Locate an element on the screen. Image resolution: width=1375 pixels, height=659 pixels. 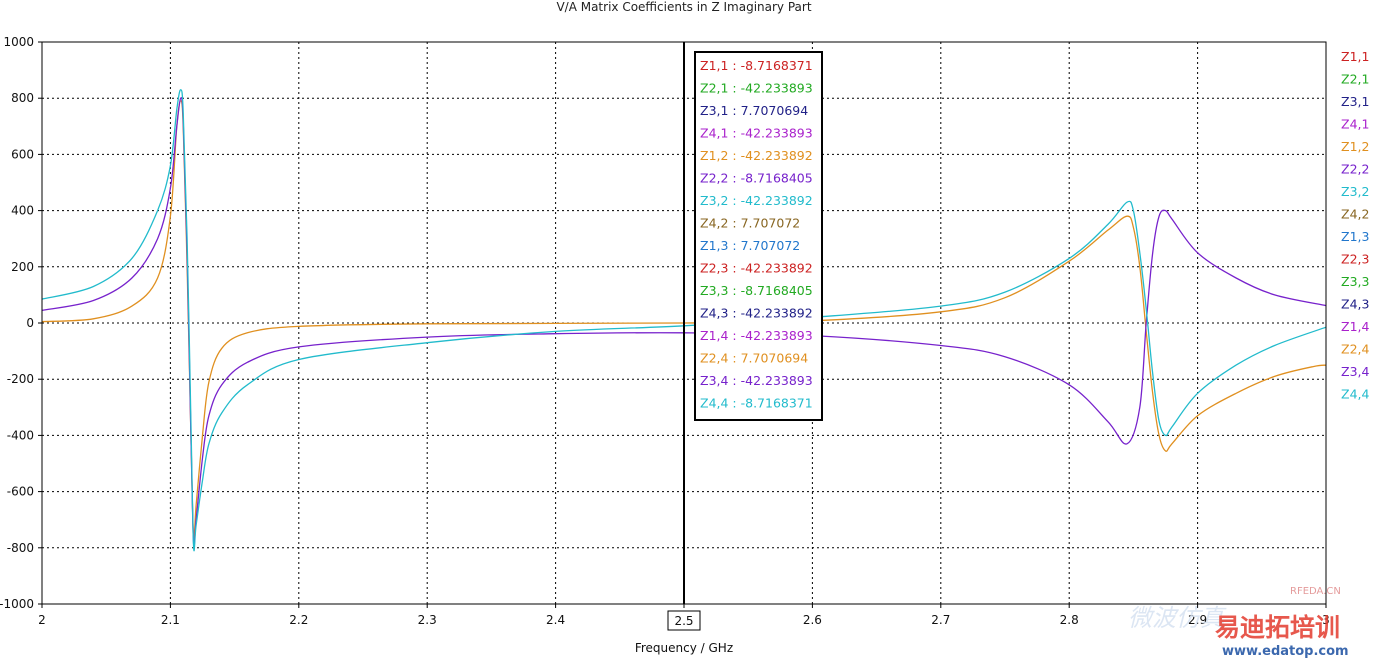
legend-entry: Z4,3 is located at coordinates (1355, 304).